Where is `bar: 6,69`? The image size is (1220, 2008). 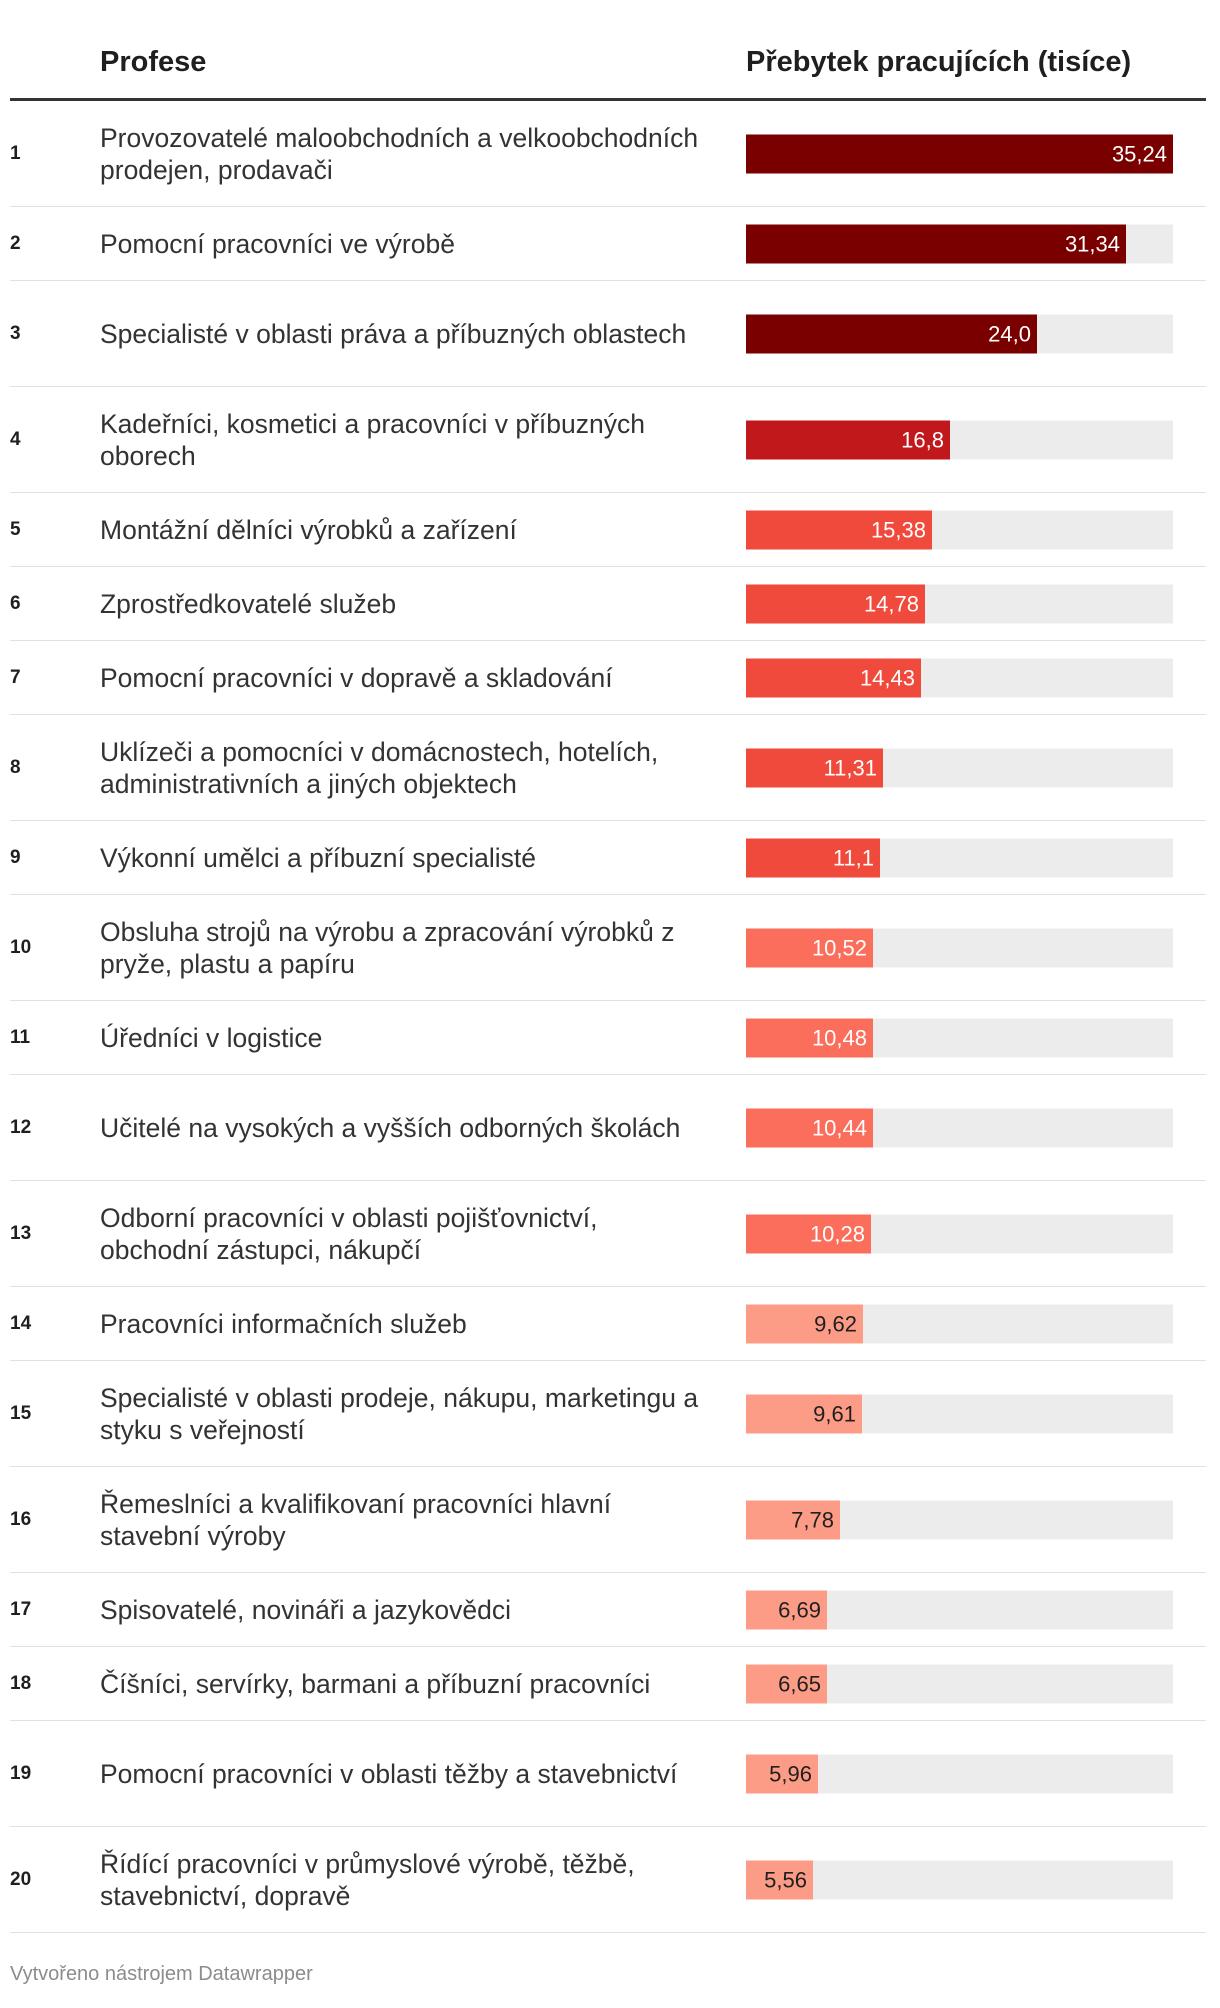
bar: 6,69 is located at coordinates (786, 1609).